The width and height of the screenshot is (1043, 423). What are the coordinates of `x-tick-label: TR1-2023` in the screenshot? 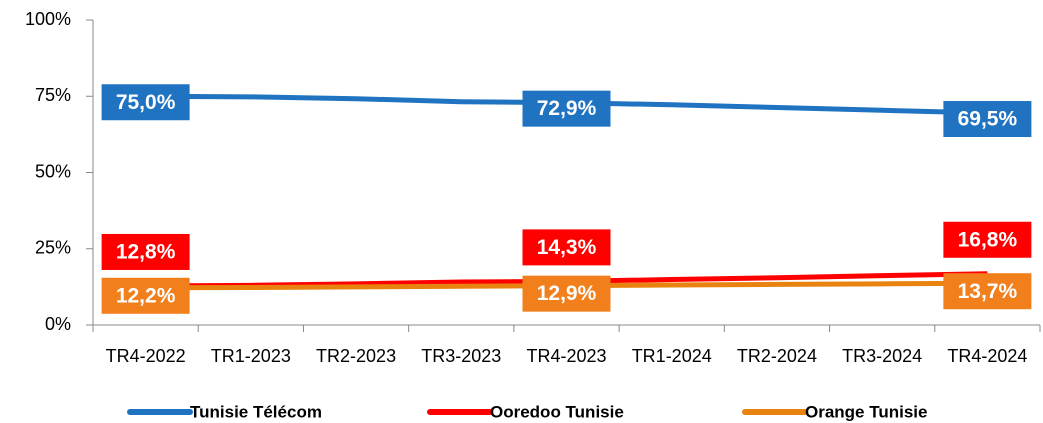 It's located at (251, 356).